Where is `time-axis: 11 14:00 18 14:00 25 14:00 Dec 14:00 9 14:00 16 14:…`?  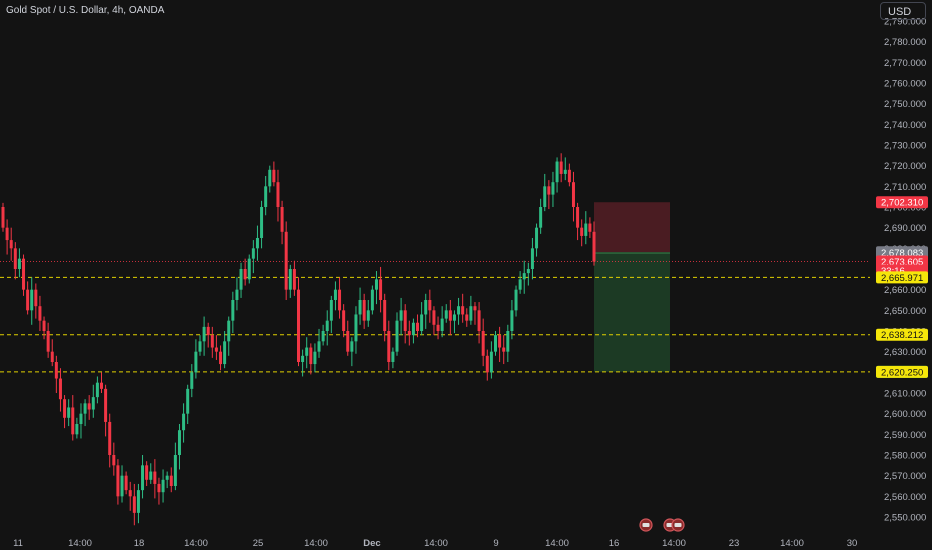 time-axis: 11 14:00 18 14:00 25 14:00 Dec 14:00 9 14:00 16 14:… is located at coordinates (435, 543).